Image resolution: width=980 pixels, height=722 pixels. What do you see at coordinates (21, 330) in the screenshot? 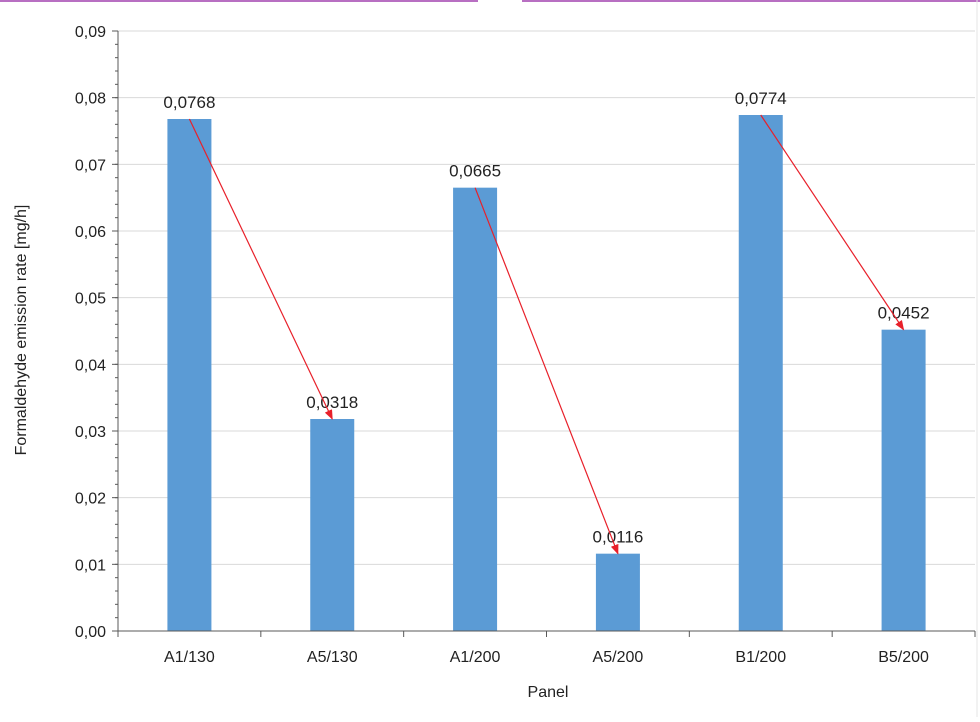
I see `y-axis-label: Formaldehyde emission rate [mg/h]` at bounding box center [21, 330].